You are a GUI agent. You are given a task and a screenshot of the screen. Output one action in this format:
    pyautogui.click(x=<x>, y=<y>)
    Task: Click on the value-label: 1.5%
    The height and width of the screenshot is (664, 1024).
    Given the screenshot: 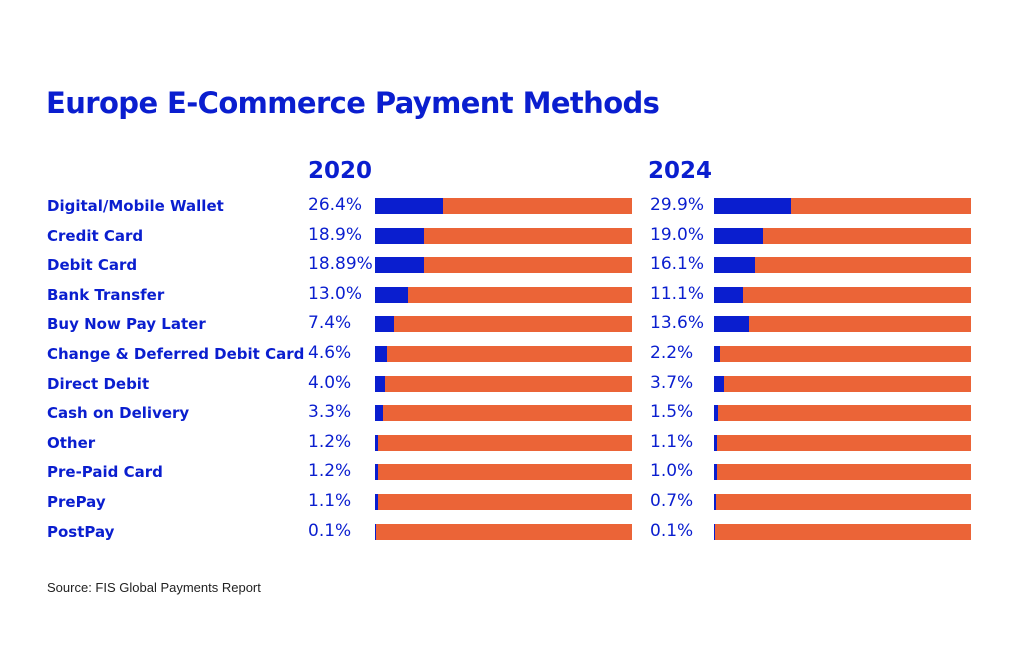 What is the action you would take?
    pyautogui.click(x=672, y=412)
    